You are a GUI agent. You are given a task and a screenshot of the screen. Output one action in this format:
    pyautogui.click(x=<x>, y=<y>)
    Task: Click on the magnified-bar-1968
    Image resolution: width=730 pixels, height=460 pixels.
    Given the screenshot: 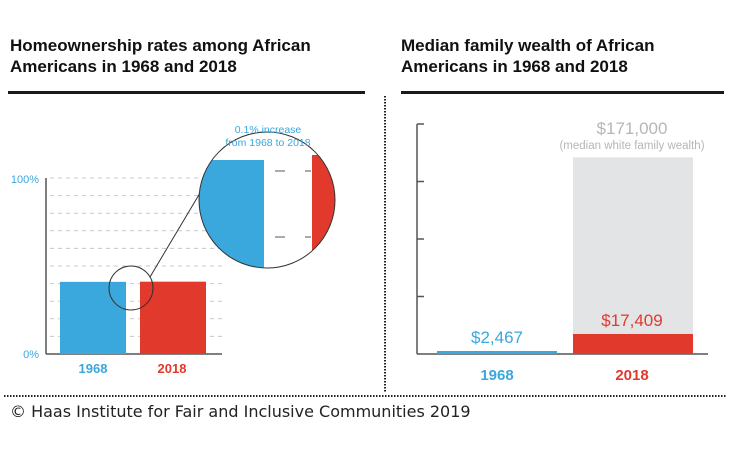 What is the action you would take?
    pyautogui.click(x=231, y=214)
    